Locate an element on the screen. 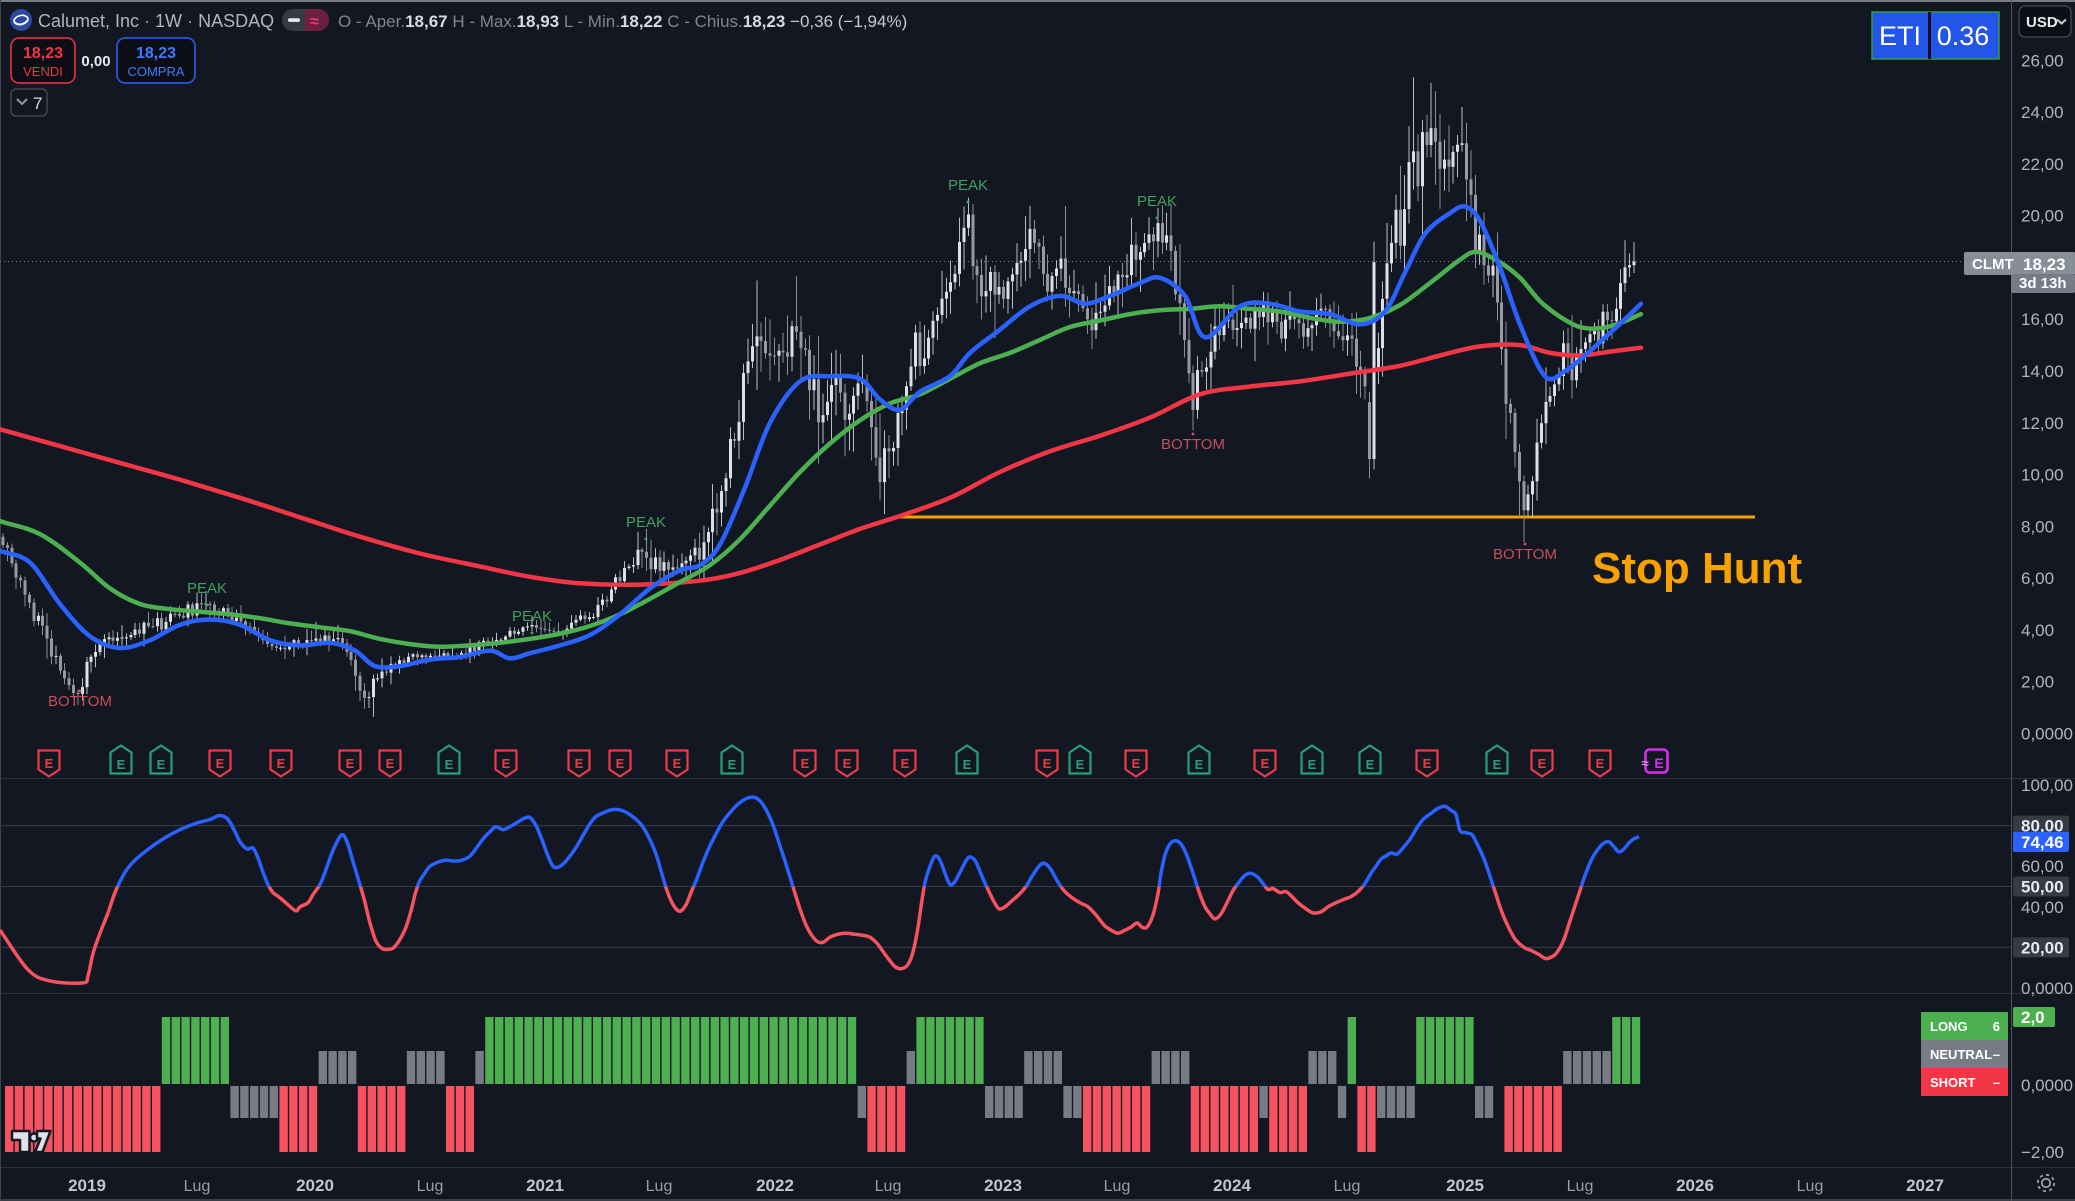 This screenshot has height=1201, width=2075. svg-text: SHORT is located at coordinates (1953, 1082).